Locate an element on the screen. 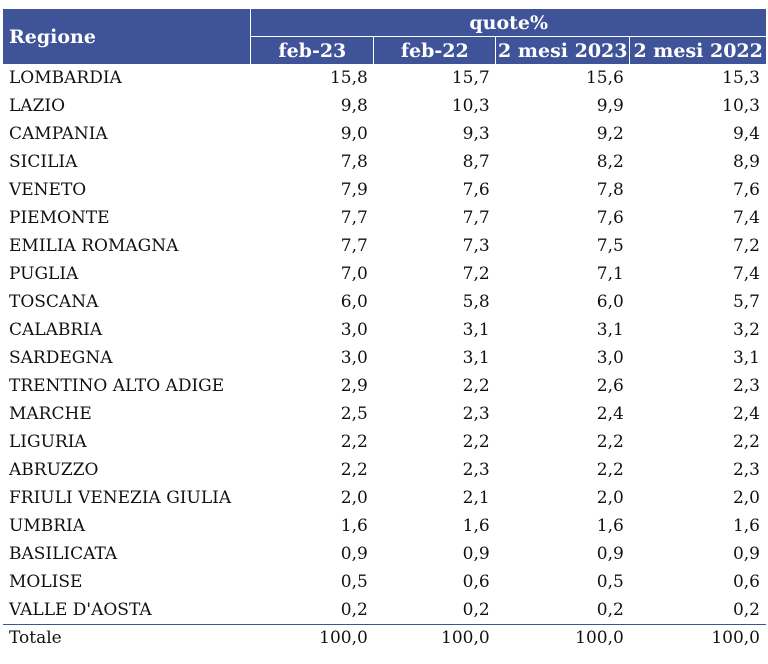 The image size is (768, 664). table-row: PUGLIA 7,0 7,2 7,1 7,4 is located at coordinates (384, 274).